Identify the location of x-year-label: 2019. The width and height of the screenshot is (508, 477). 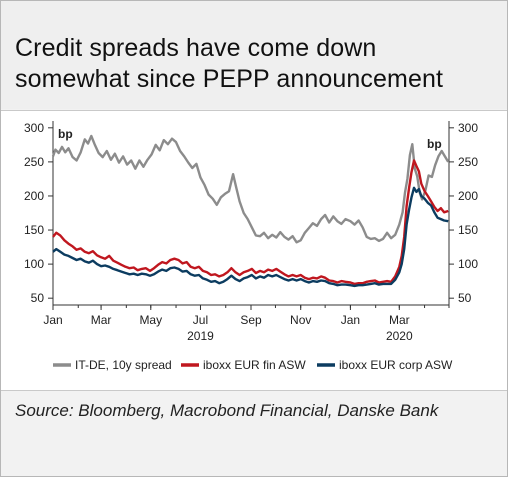
(200, 336).